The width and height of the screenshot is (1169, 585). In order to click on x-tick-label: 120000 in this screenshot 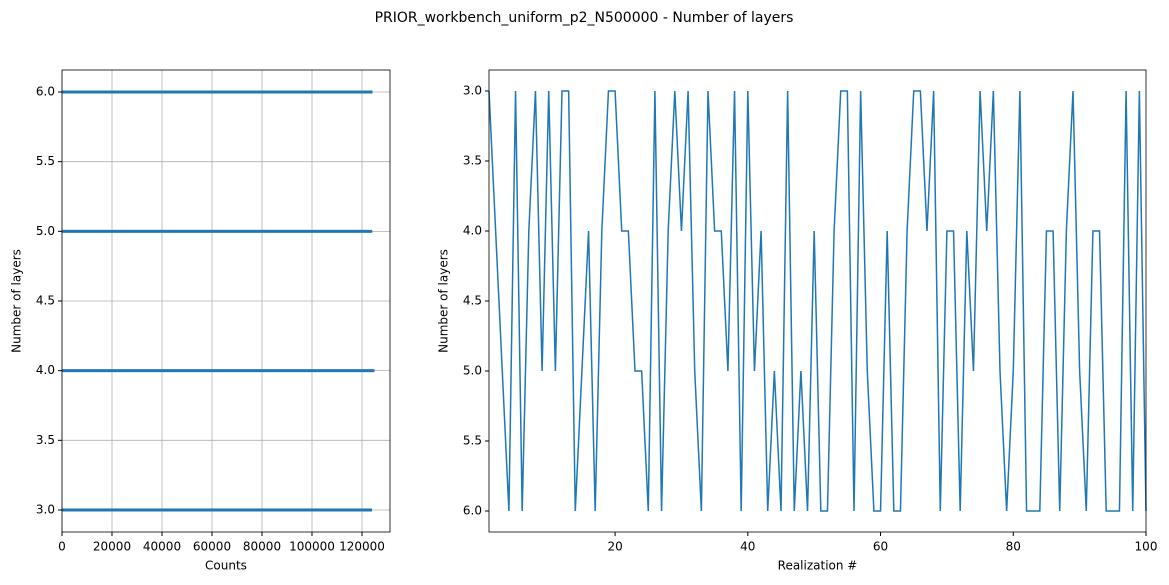, I will do `click(362, 547)`.